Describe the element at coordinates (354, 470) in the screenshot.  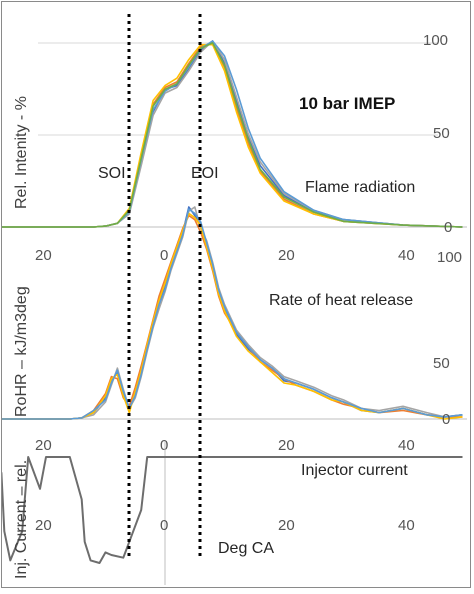
I see `panel-title: Injector current` at that location.